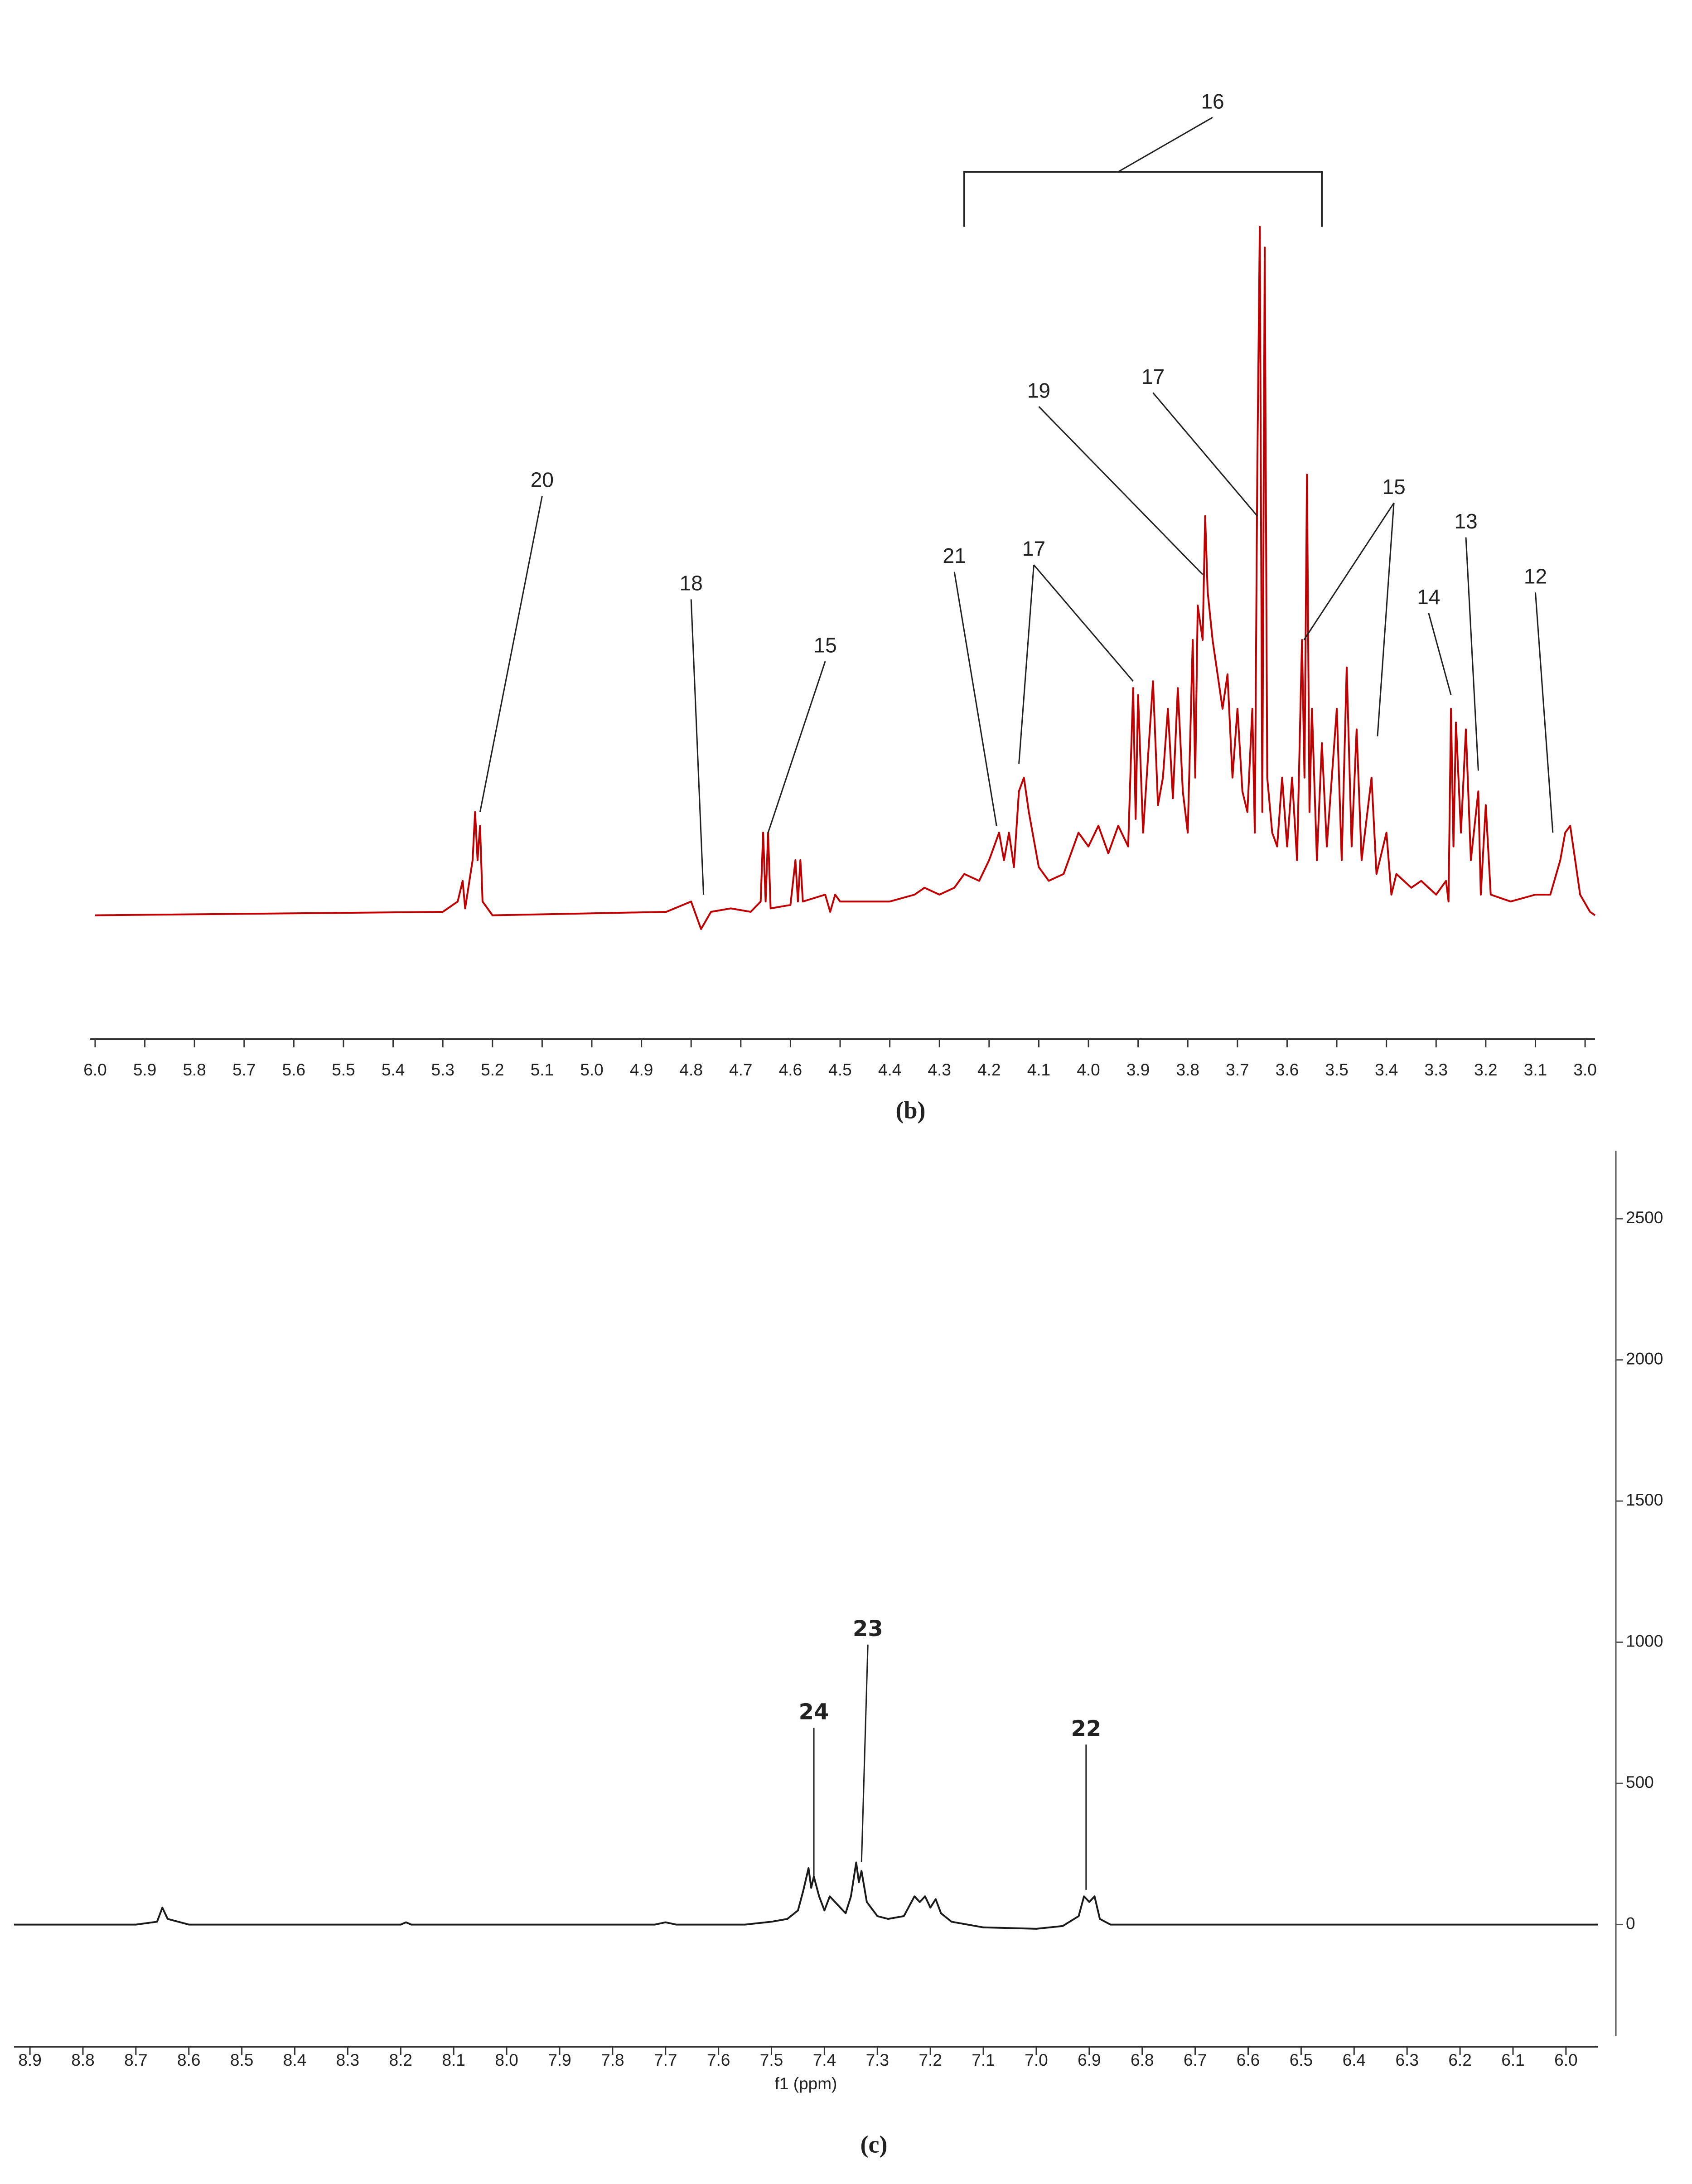 Image resolution: width=1692 pixels, height=2184 pixels. Describe the element at coordinates (492, 1070) in the screenshot. I see `x-tick-label: 5.2` at that location.